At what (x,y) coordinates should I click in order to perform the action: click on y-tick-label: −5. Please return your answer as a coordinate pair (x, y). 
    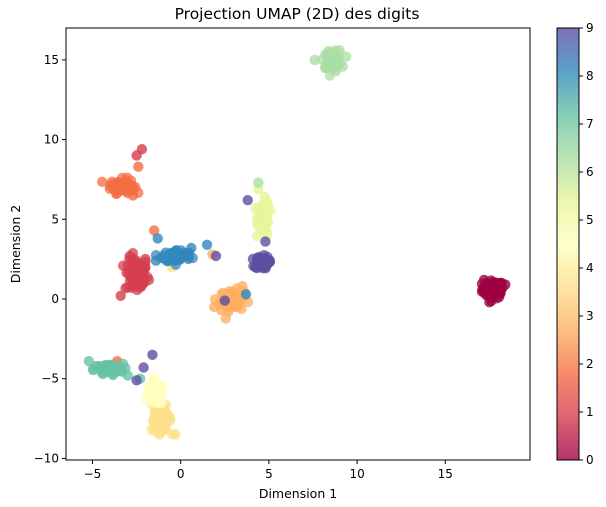
    Looking at the image, I should click on (50, 379).